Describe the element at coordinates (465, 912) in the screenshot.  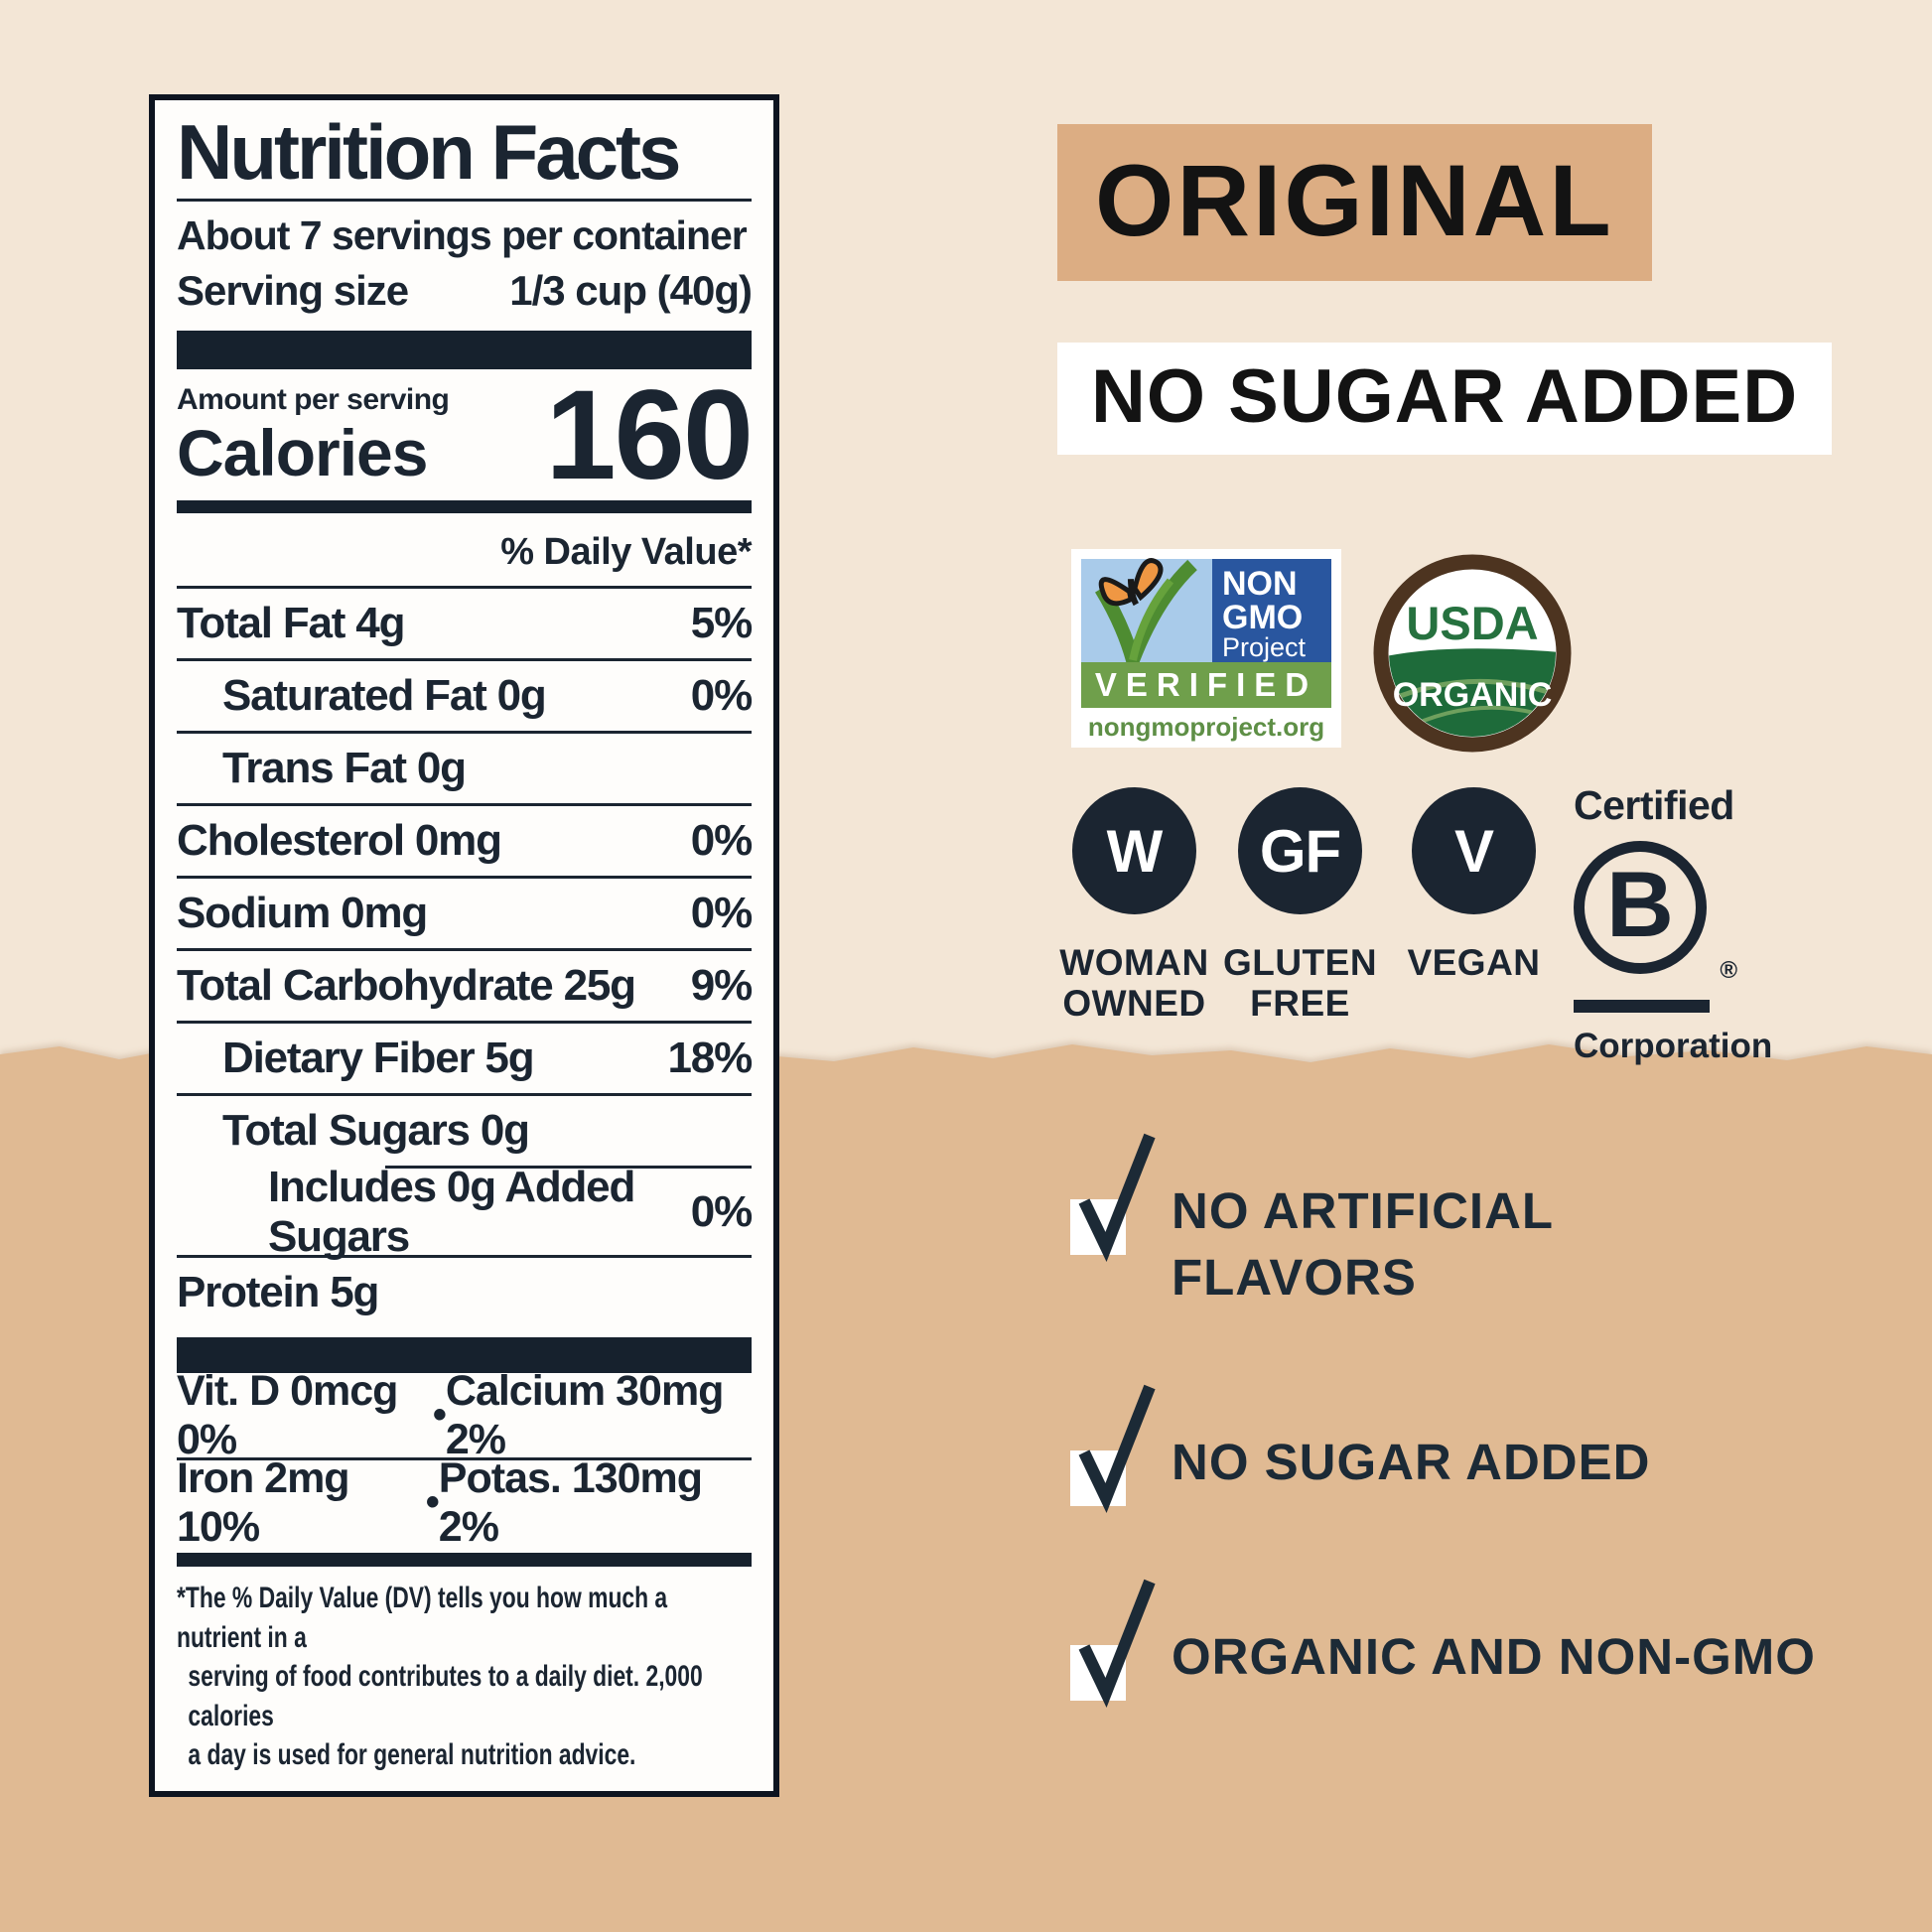
I see `nutrient-row-sodium: Sodium 0mg 0%` at that location.